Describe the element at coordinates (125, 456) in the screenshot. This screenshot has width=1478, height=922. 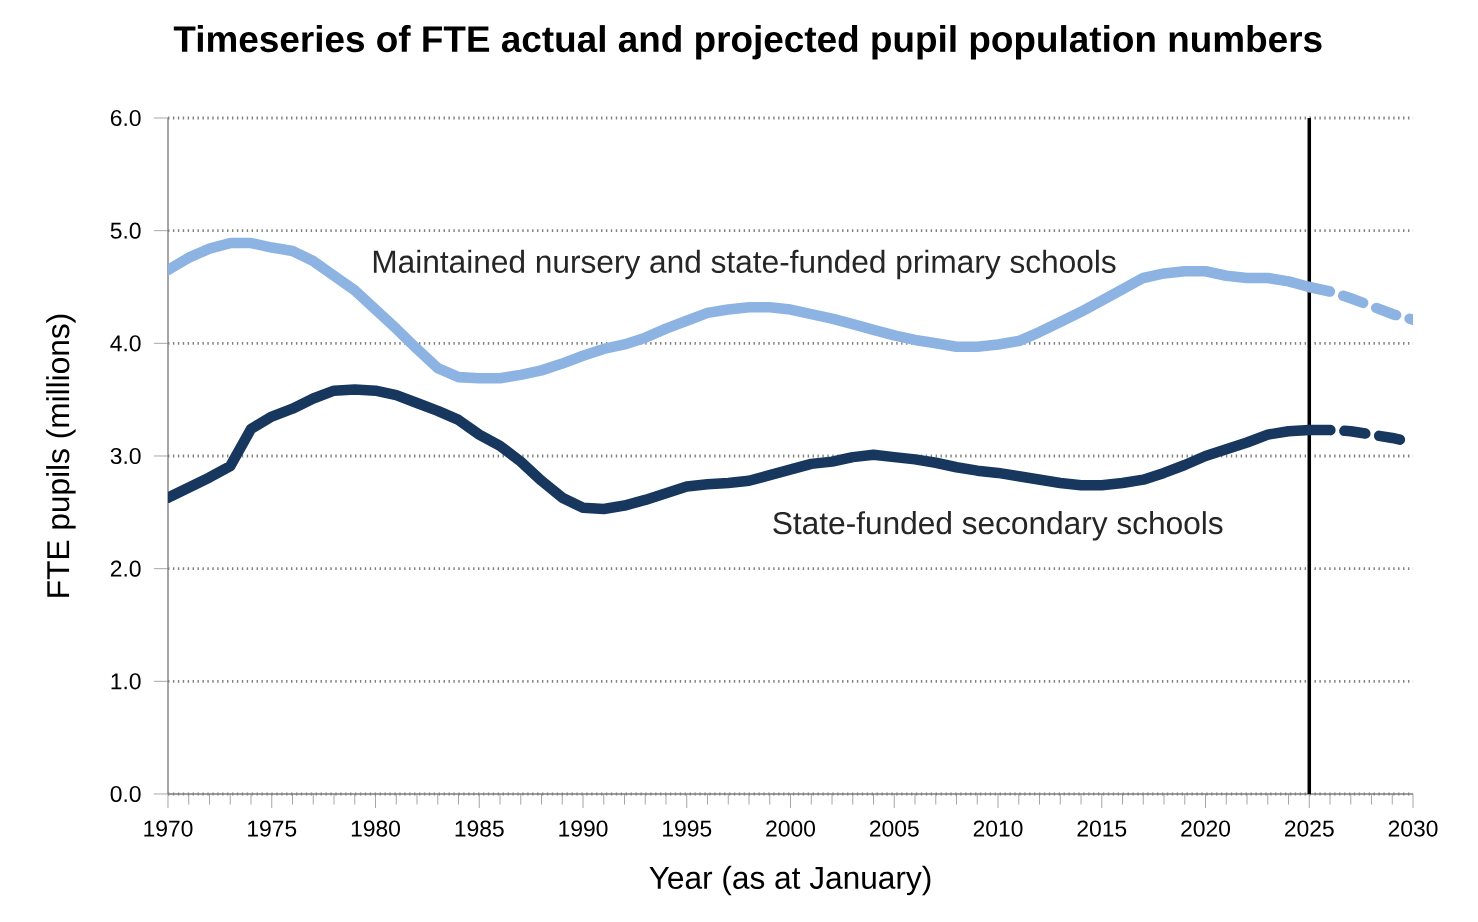
I see `y-tick-label: 3.0` at that location.